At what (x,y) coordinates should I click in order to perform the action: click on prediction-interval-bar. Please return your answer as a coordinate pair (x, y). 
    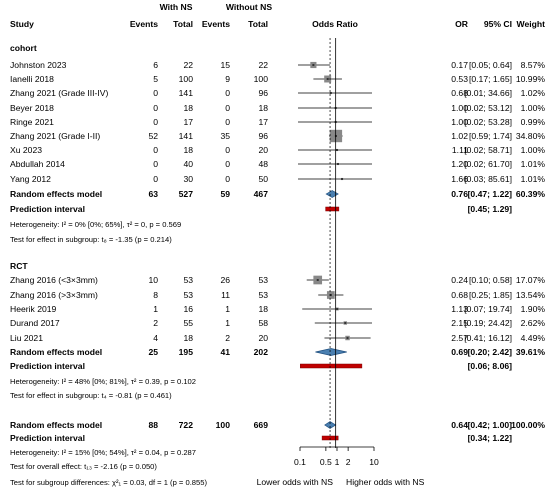
    Looking at the image, I should click on (331, 366).